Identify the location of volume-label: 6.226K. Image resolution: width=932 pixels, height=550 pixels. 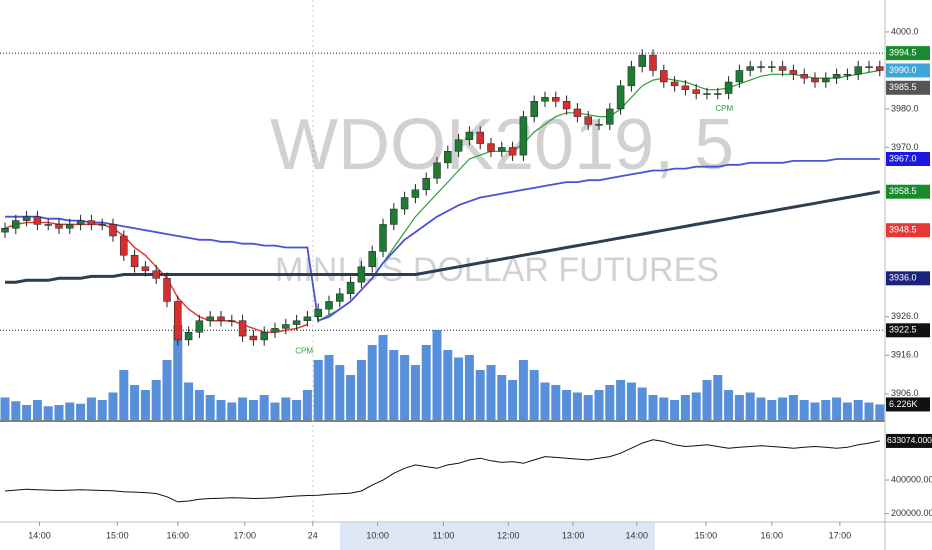
(903, 404).